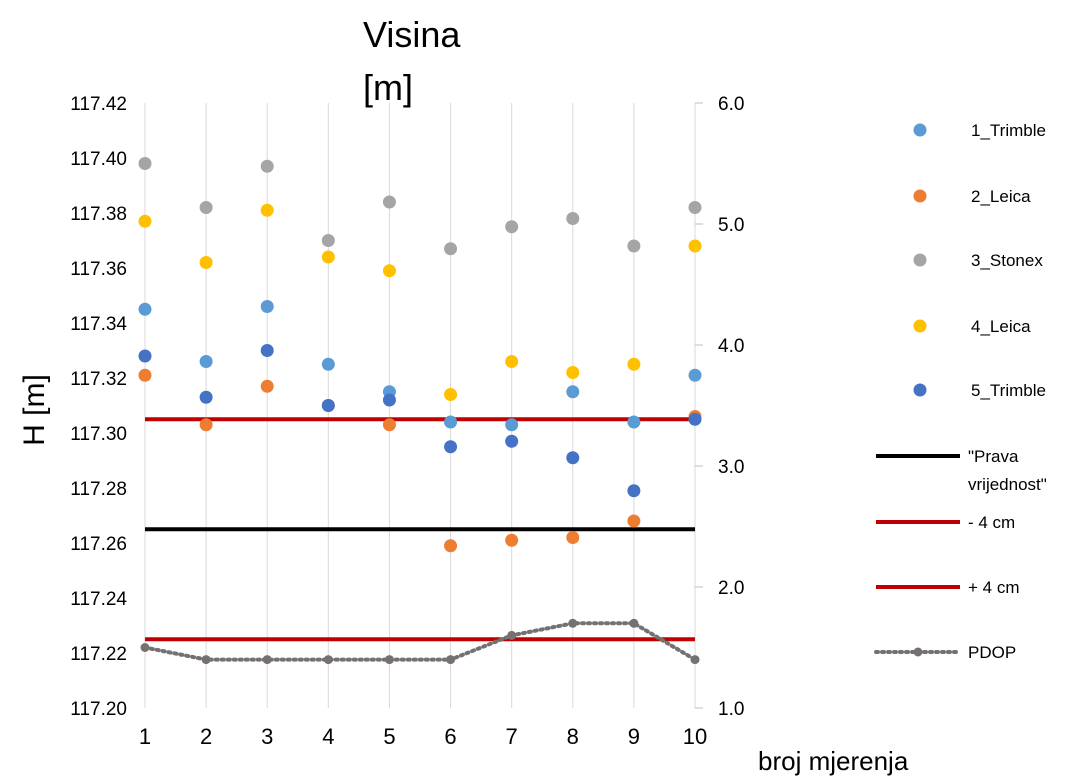  Describe the element at coordinates (98, 324) in the screenshot. I see `left-y-tick-label: 117.34` at that location.